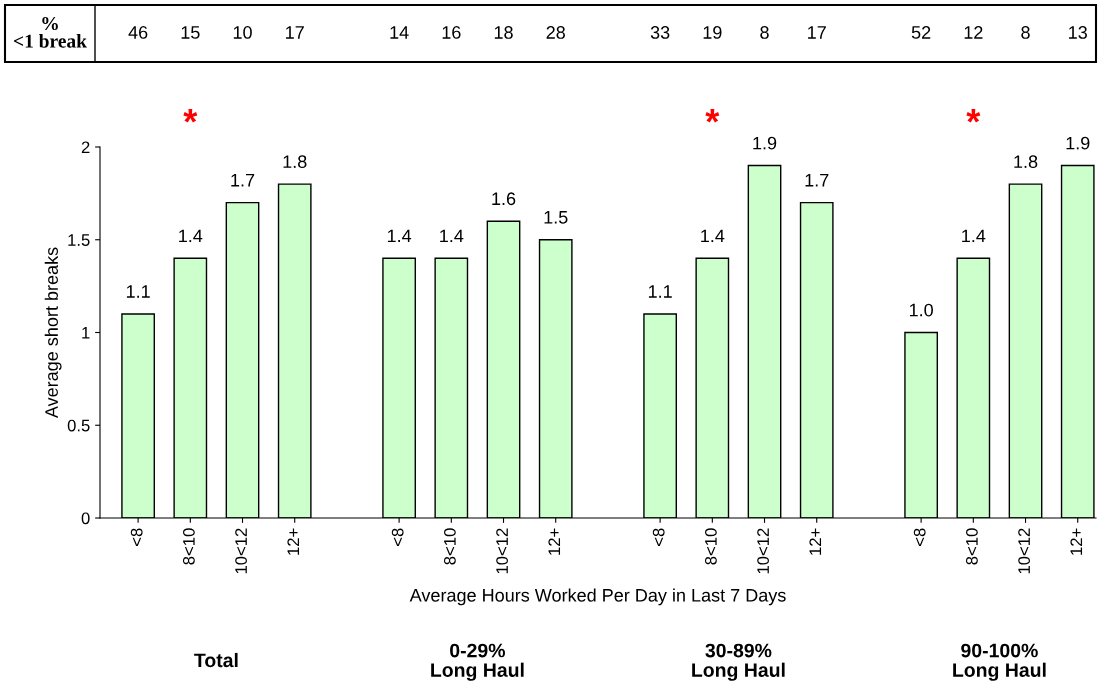 Image resolution: width=1098 pixels, height=691 pixels. I want to click on text: 52, so click(921, 32).